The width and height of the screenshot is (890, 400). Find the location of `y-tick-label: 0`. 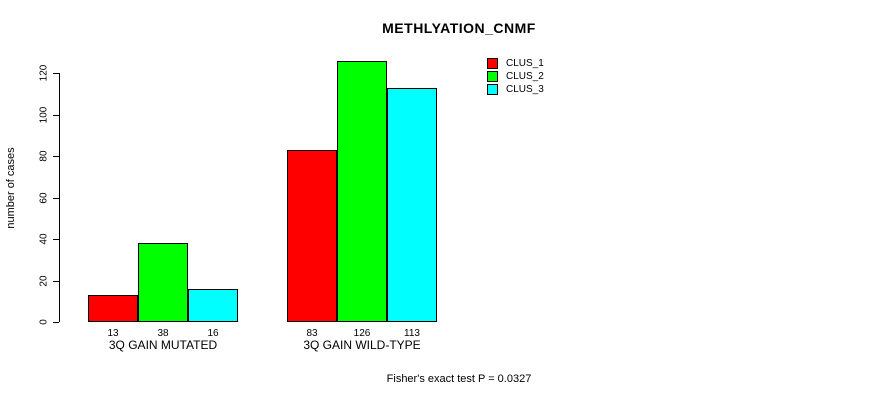

y-tick-label: 0 is located at coordinates (44, 322).